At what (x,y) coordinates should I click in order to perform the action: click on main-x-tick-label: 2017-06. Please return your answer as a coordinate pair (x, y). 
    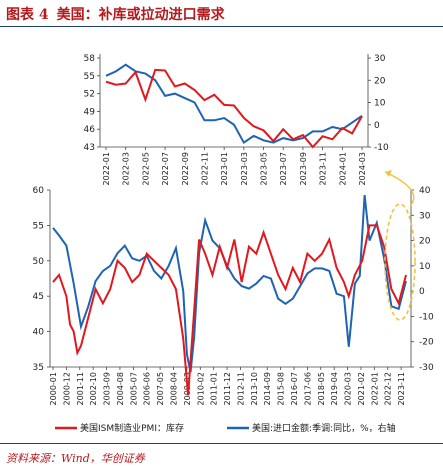
    Looking at the image, I should click on (307, 388).